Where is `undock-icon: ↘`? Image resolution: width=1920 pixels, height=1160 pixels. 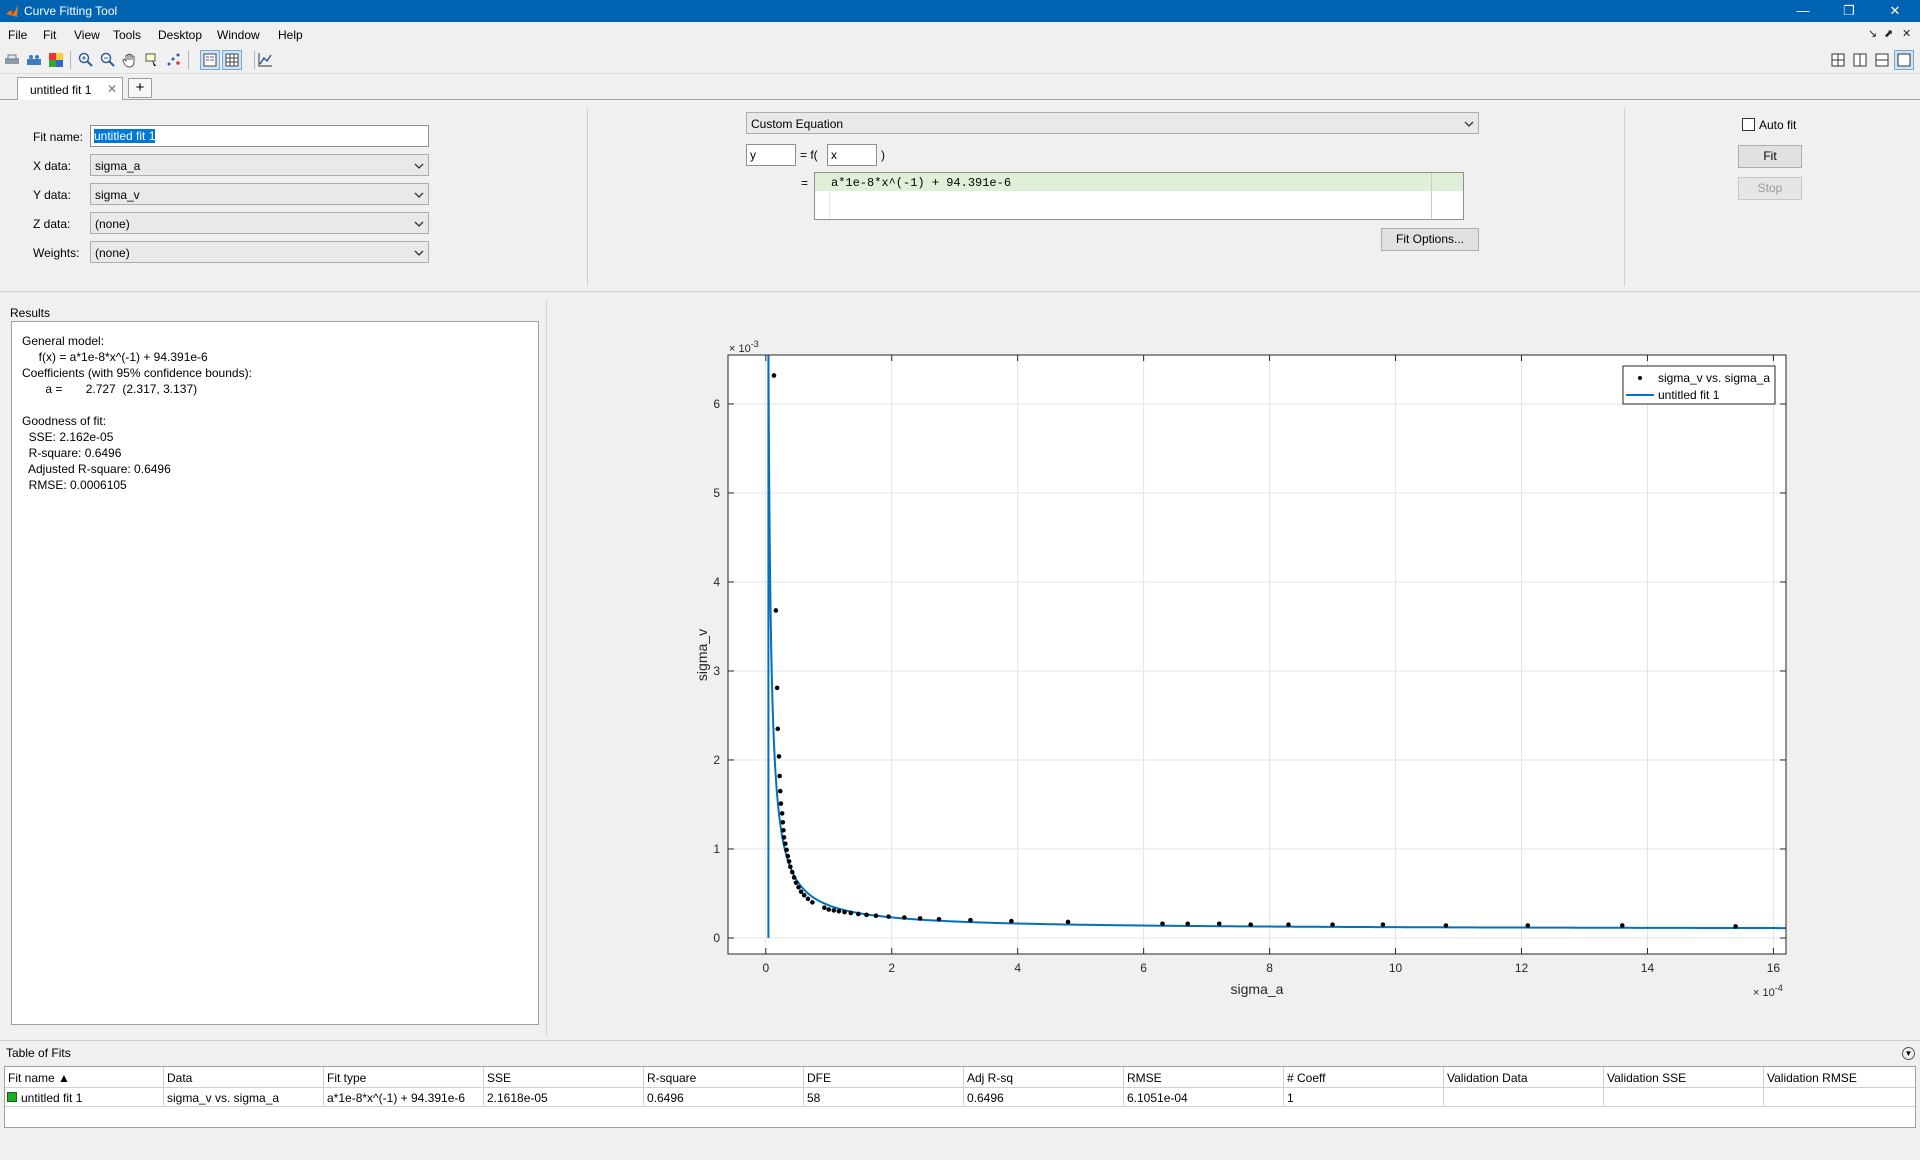 undock-icon: ↘ is located at coordinates (1873, 34).